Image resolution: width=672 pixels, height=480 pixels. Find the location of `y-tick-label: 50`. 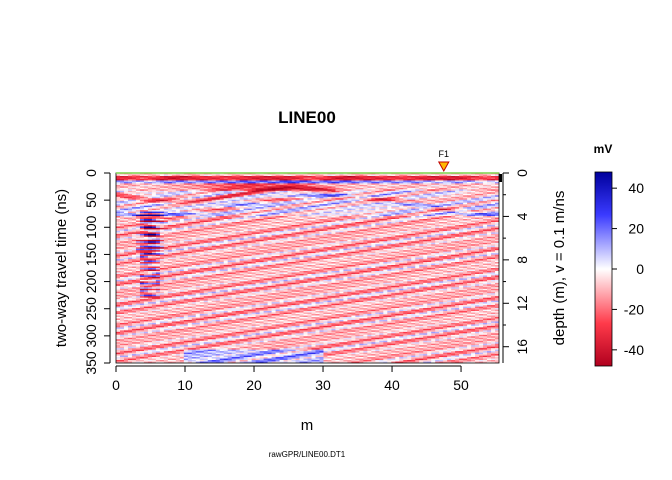

y-tick-label: 50 is located at coordinates (91, 200).